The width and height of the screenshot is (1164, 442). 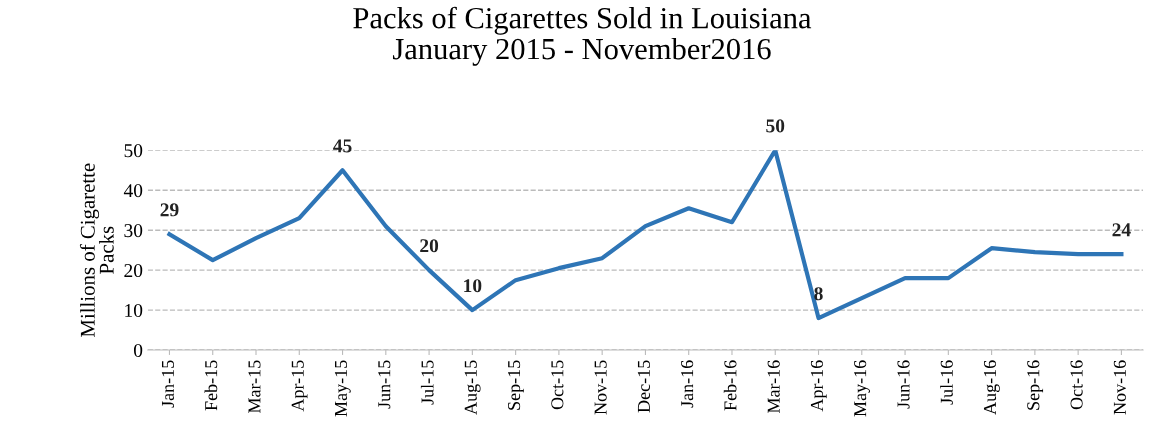 I want to click on x-tick-label: Feb-16, so click(x=730, y=385).